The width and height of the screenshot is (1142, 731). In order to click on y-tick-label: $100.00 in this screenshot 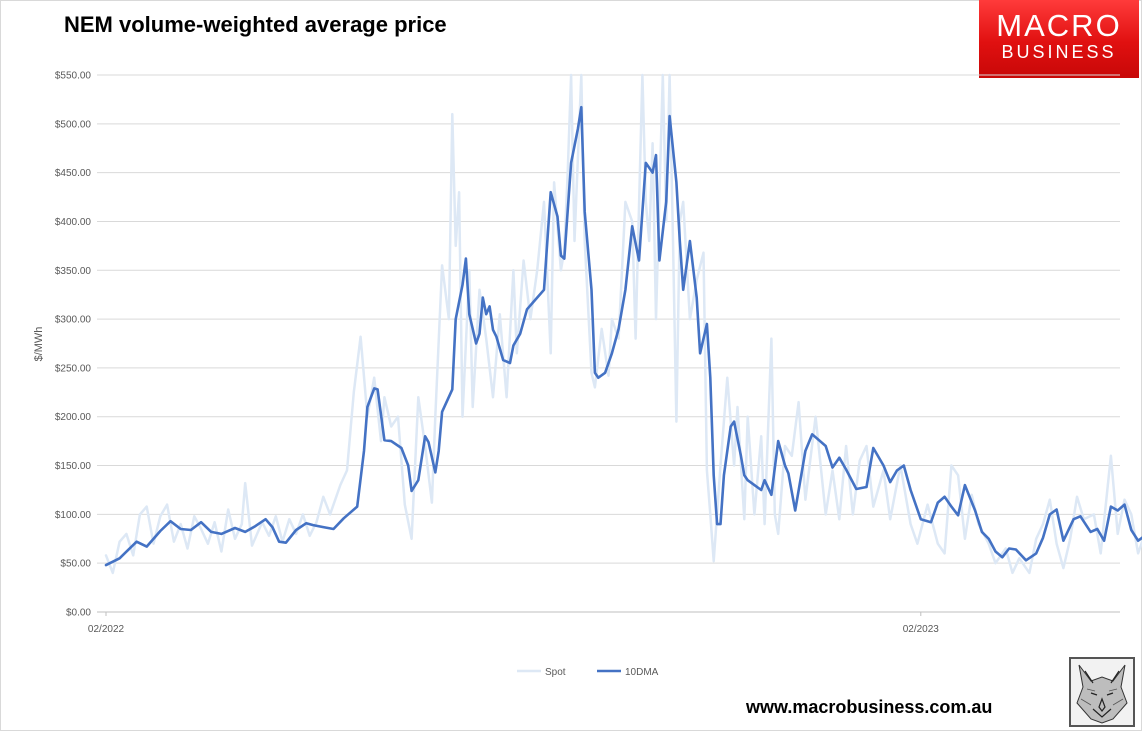, I will do `click(73, 515)`.